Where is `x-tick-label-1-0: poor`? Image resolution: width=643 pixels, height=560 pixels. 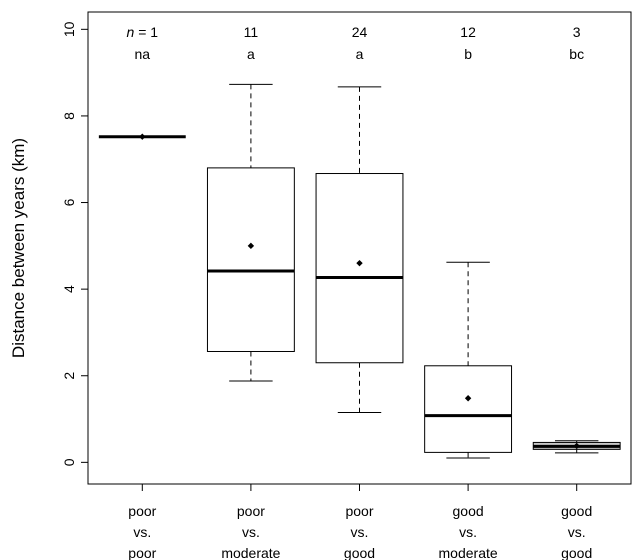
x-tick-label-1-0: poor is located at coordinates (251, 511).